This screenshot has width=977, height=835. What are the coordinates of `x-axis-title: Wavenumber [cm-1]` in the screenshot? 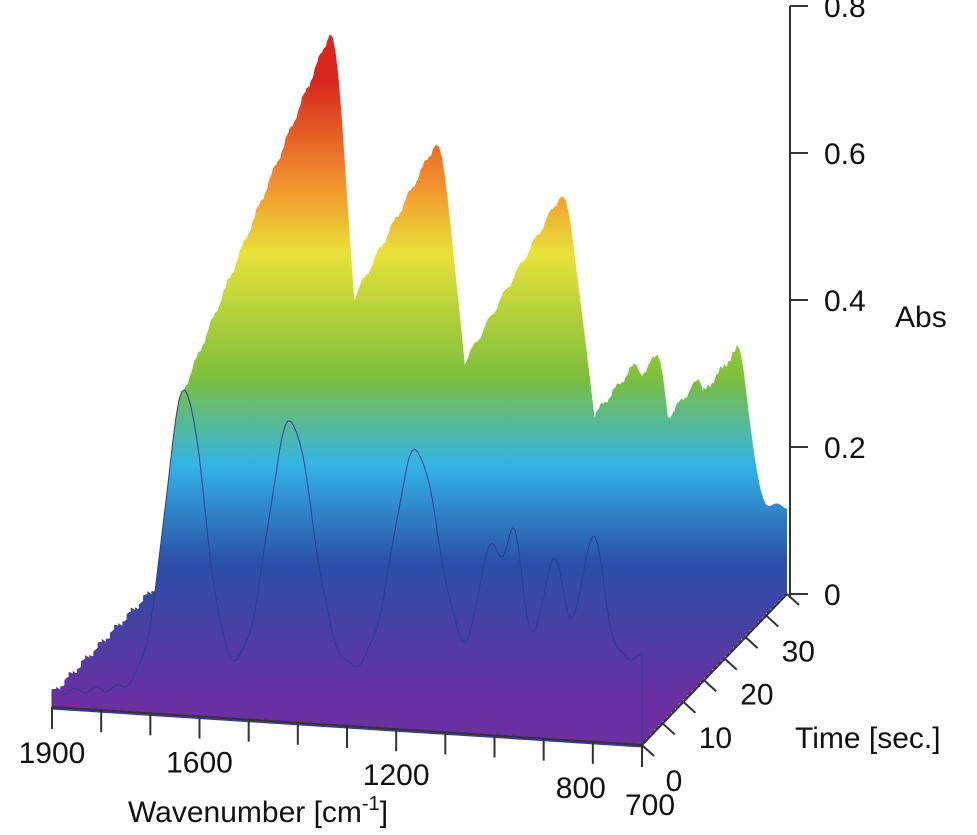 It's located at (258, 811).